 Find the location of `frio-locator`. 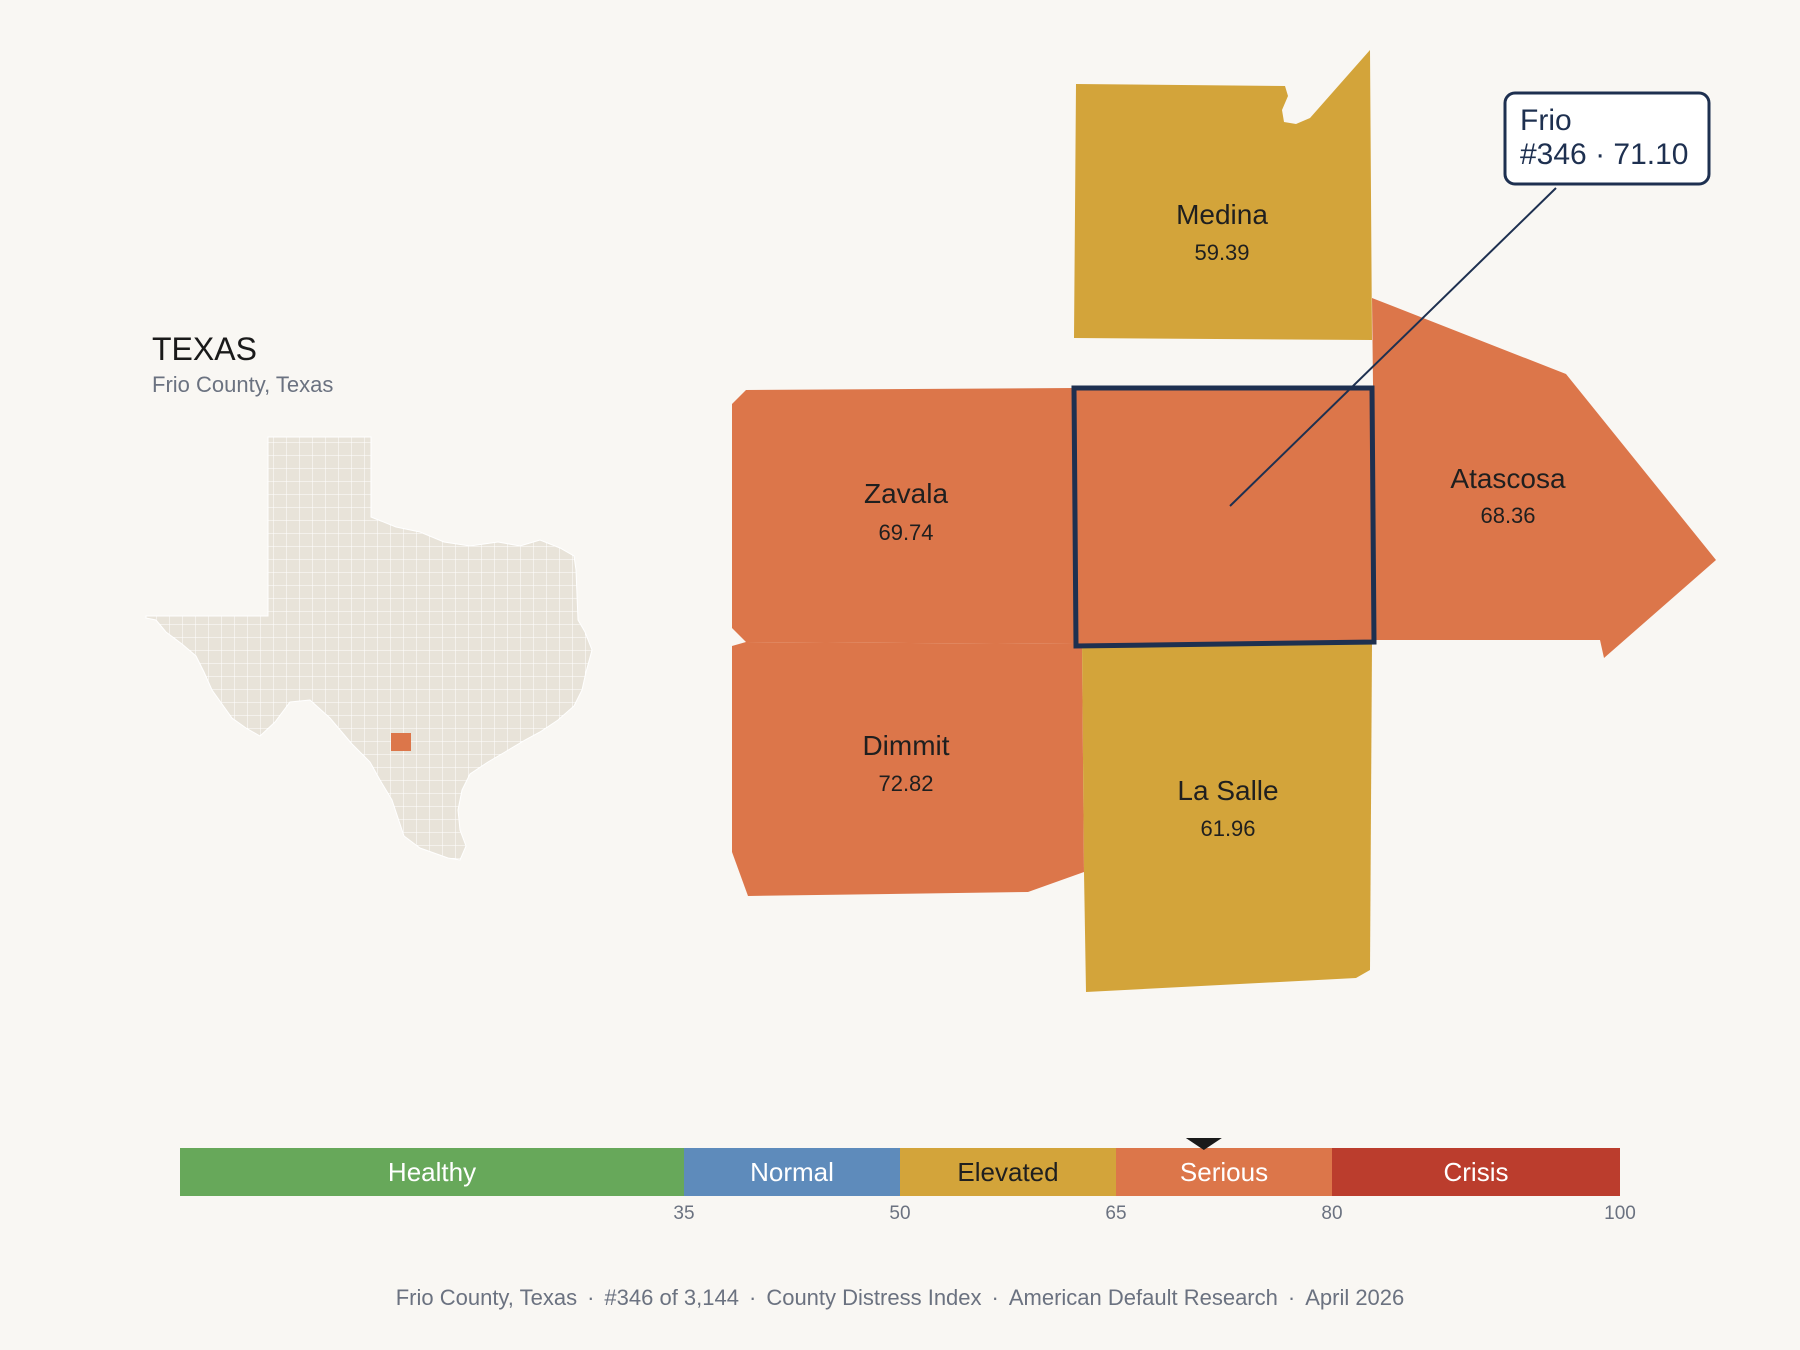

frio-locator is located at coordinates (401, 742).